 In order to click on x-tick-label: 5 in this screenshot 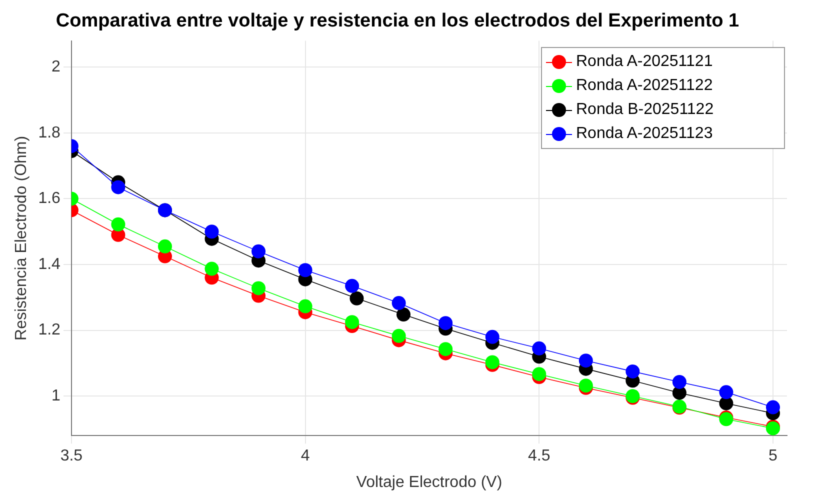, I will do `click(773, 456)`.